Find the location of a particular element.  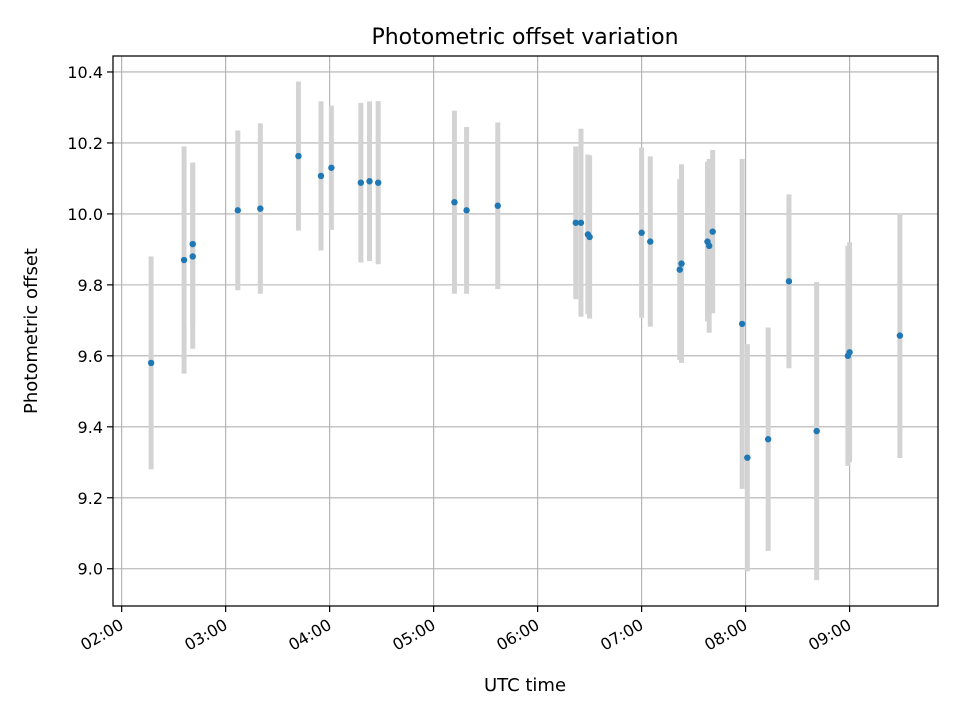

y-tick-label: 9.2 is located at coordinates (90, 498).